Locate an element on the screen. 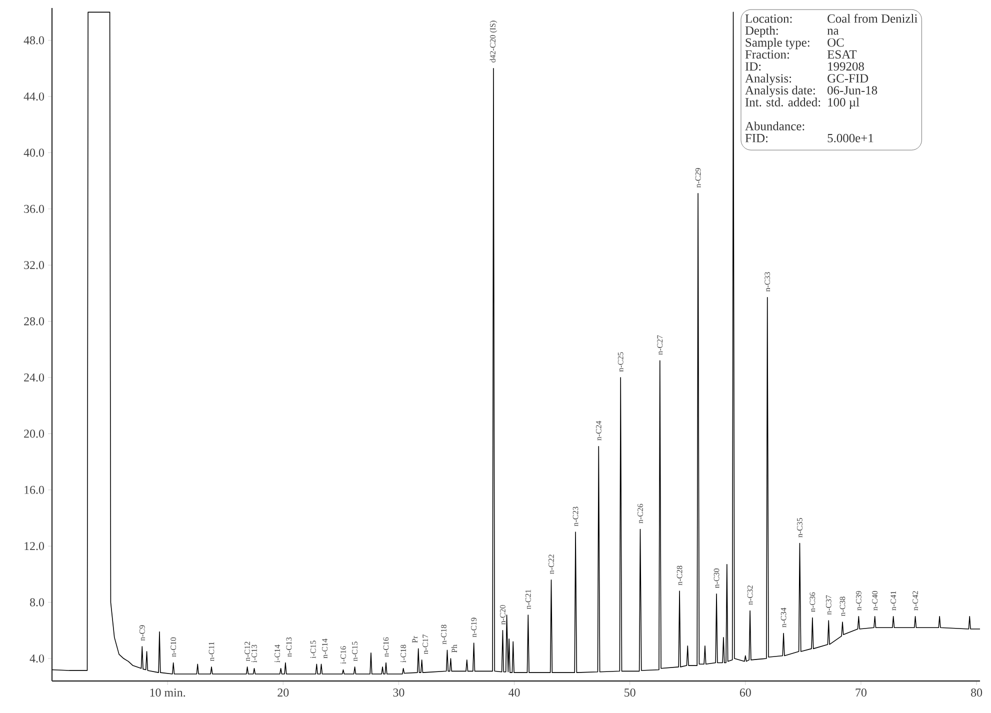 The height and width of the screenshot is (713, 991). y-tick-label: 40.0 is located at coordinates (34, 152).